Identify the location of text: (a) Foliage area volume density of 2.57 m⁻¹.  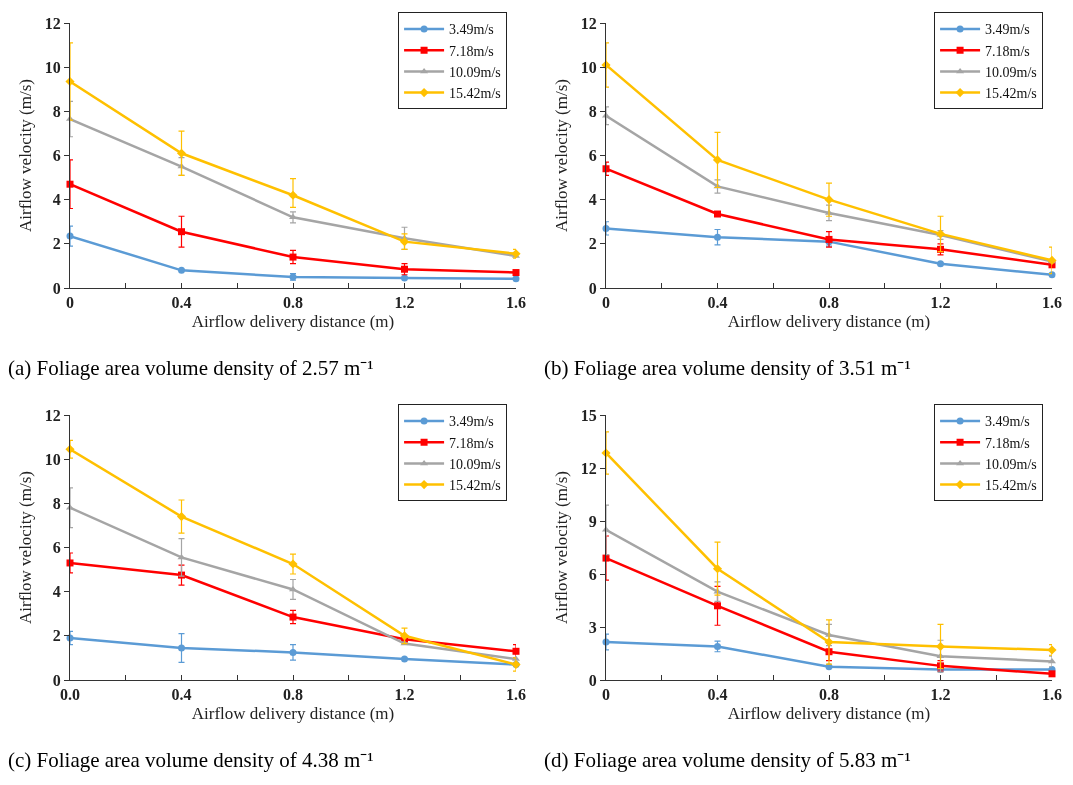
(191, 368).